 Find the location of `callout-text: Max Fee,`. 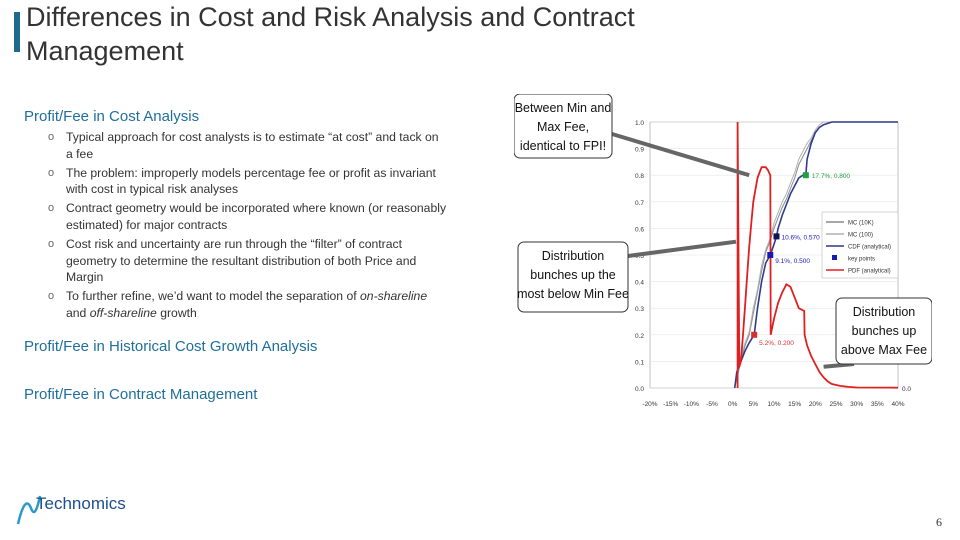

callout-text: Max Fee, is located at coordinates (563, 127).